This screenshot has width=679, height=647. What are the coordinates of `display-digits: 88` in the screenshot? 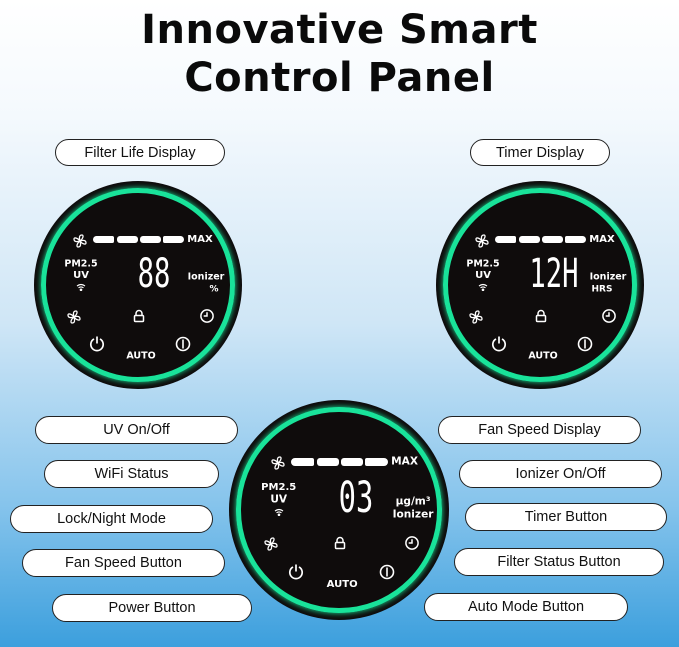 It's located at (154, 274).